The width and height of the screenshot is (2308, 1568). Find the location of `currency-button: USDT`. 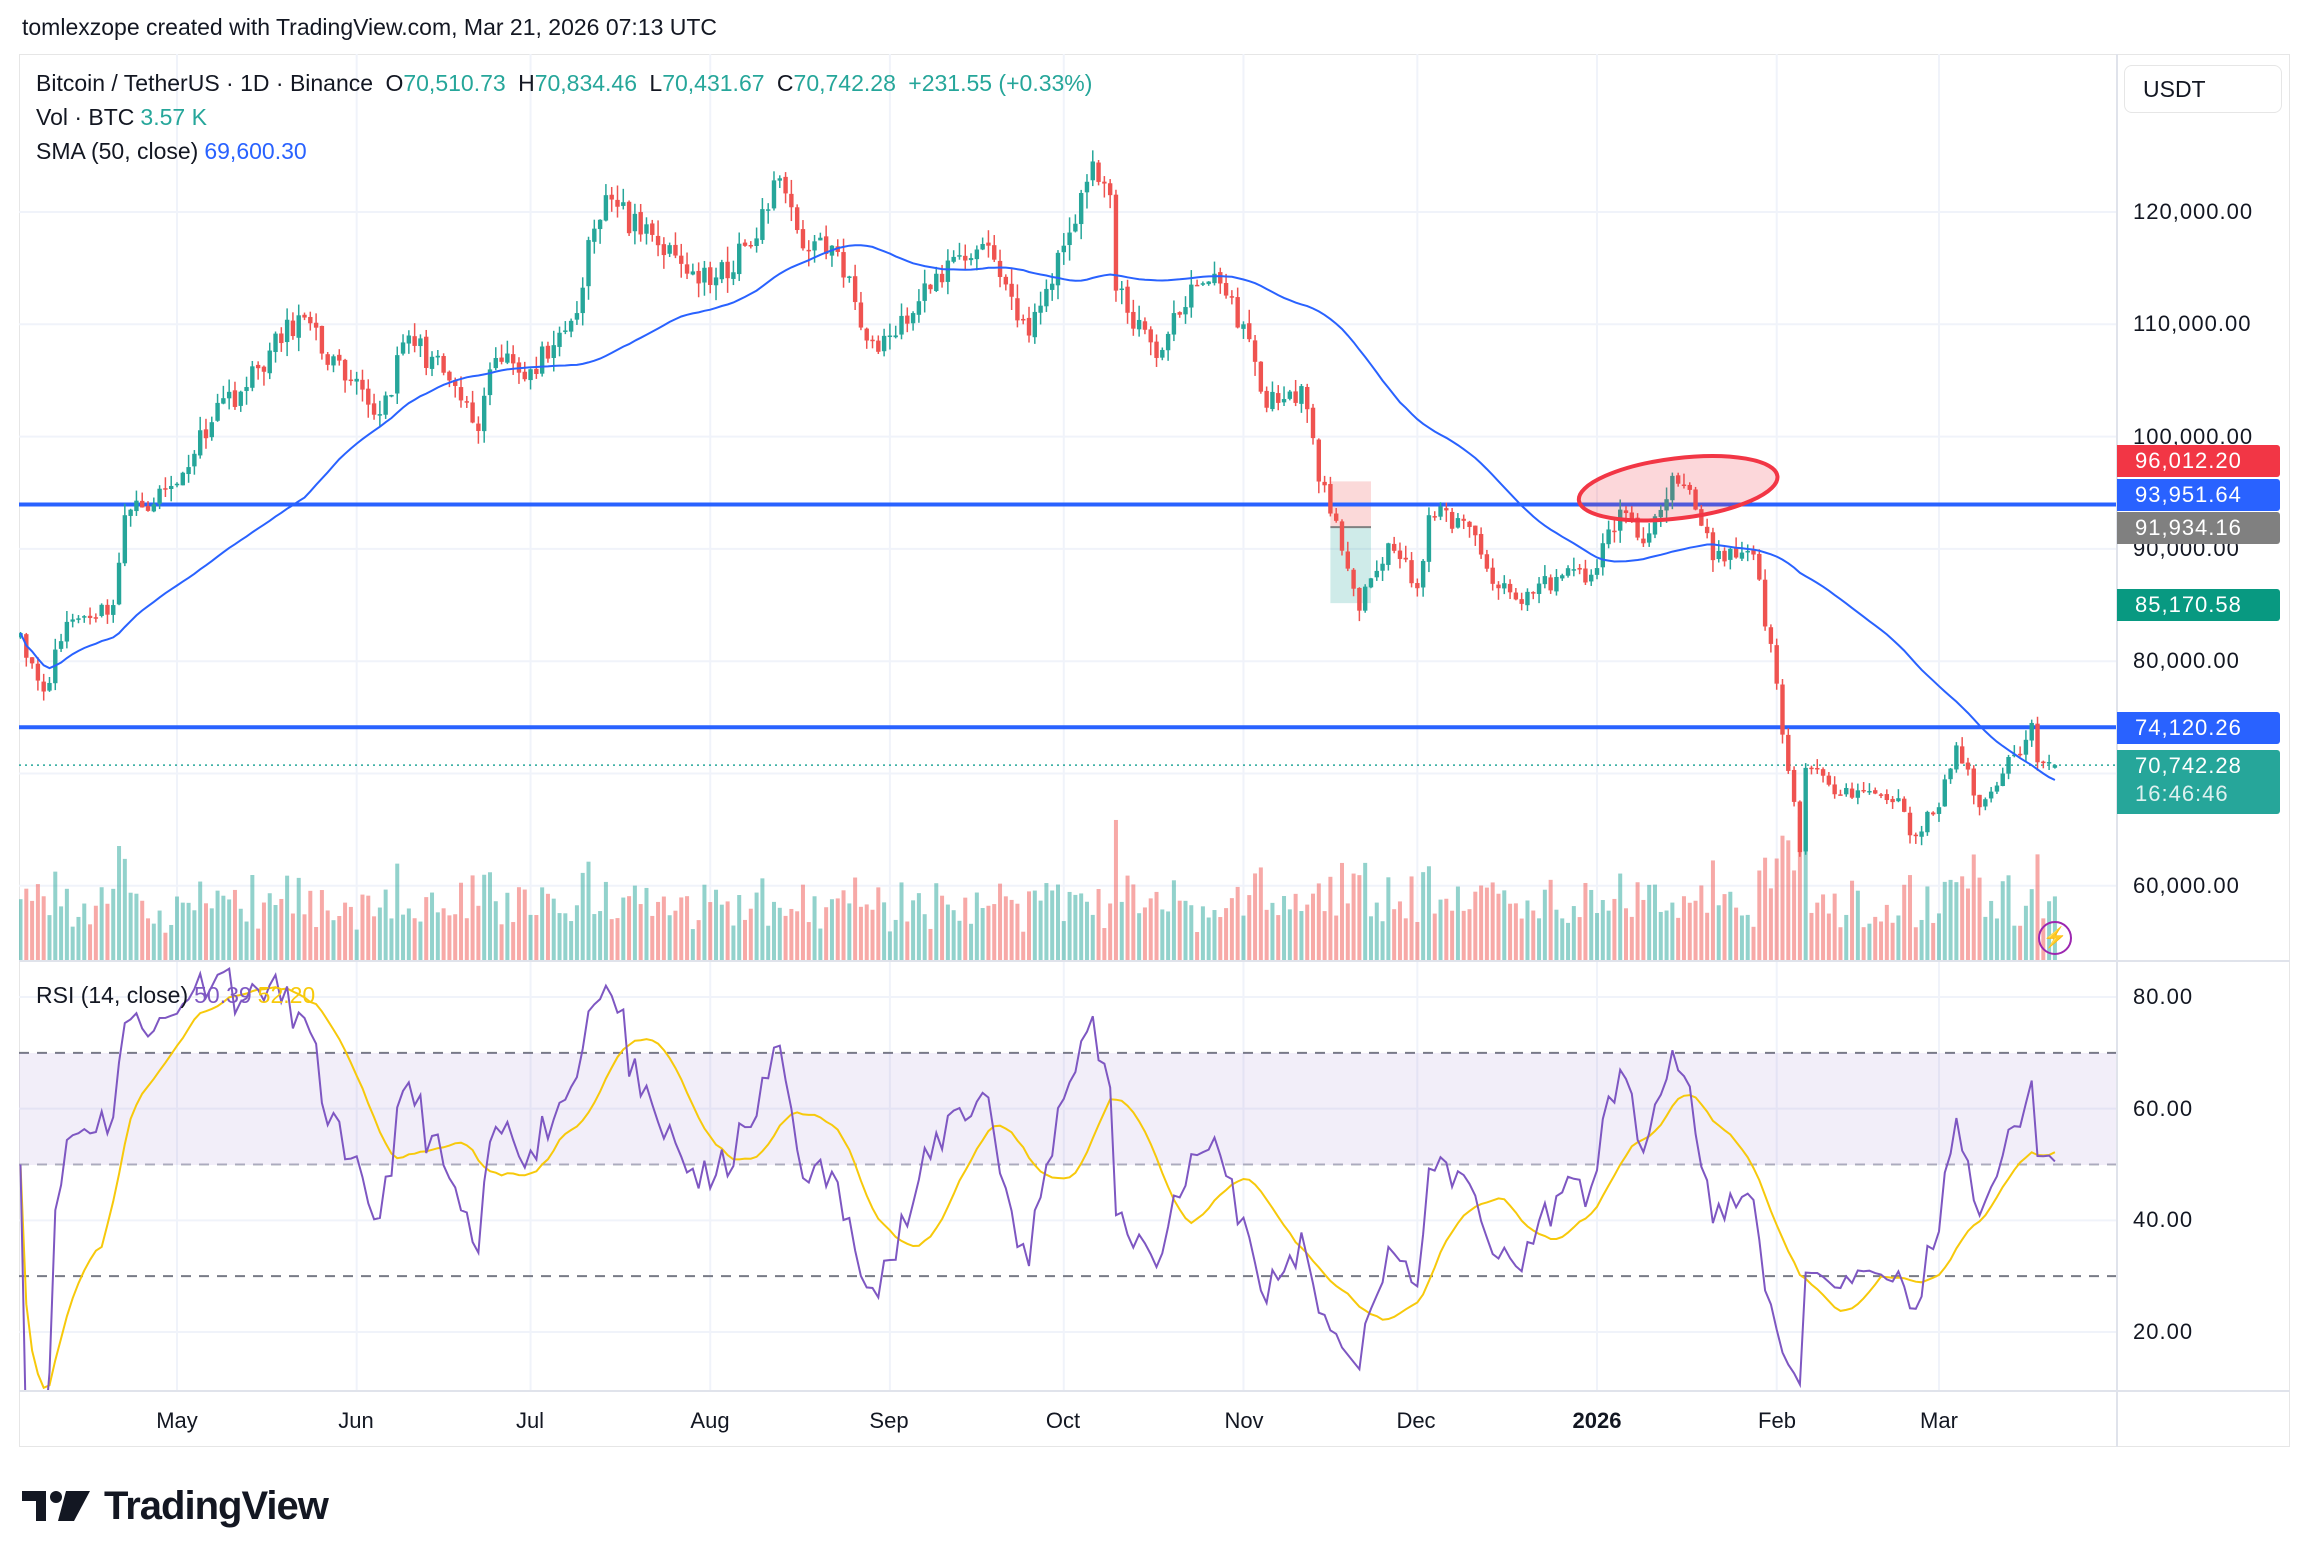

currency-button: USDT is located at coordinates (2203, 89).